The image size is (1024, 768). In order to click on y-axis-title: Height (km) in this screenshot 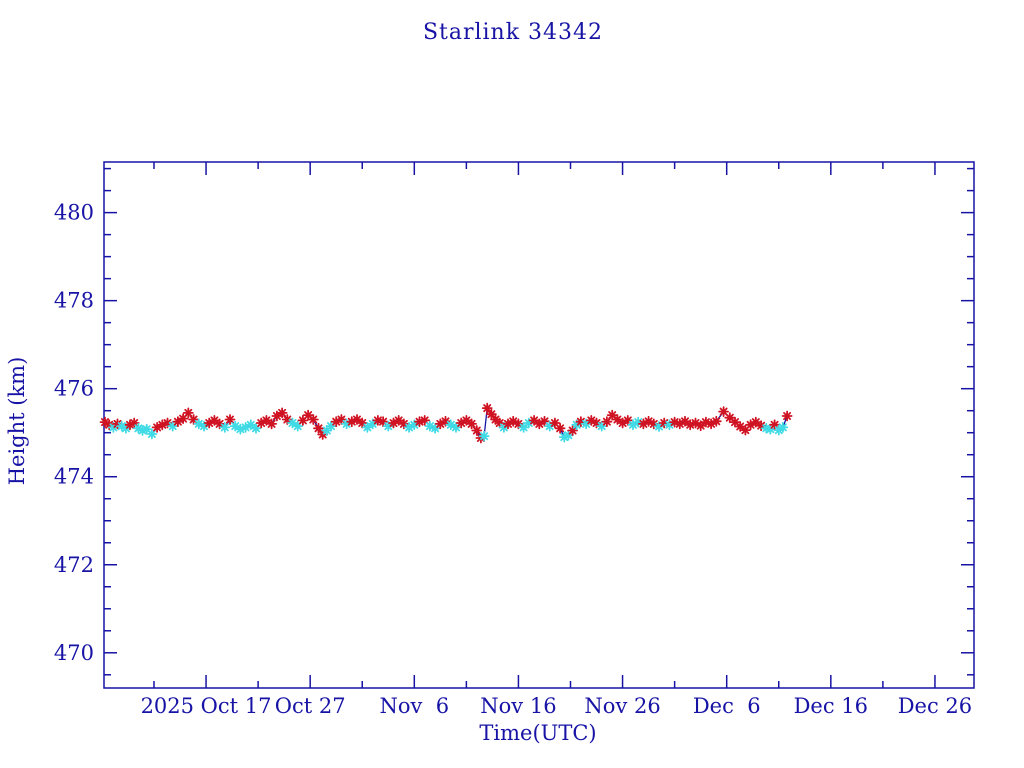, I will do `click(17, 421)`.